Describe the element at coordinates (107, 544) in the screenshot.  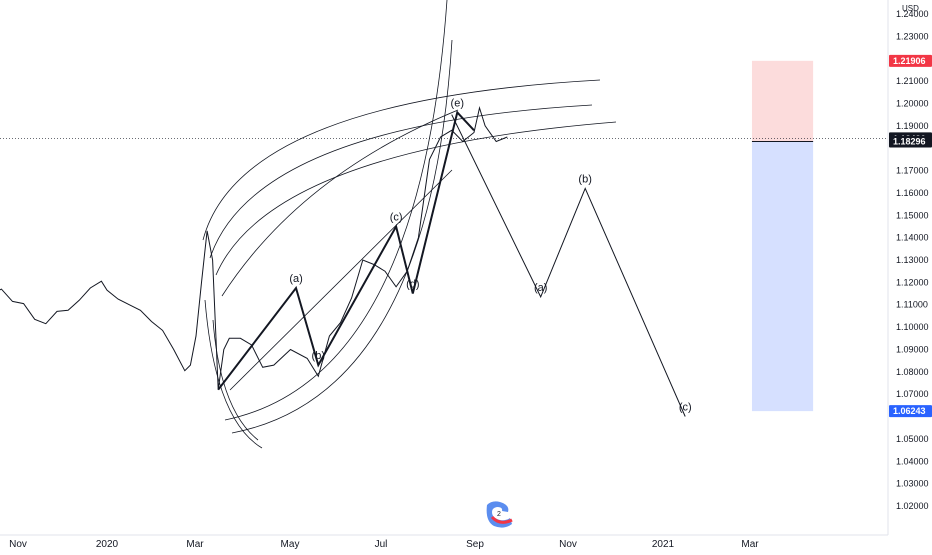
I see `x-tick-label: 2020` at that location.